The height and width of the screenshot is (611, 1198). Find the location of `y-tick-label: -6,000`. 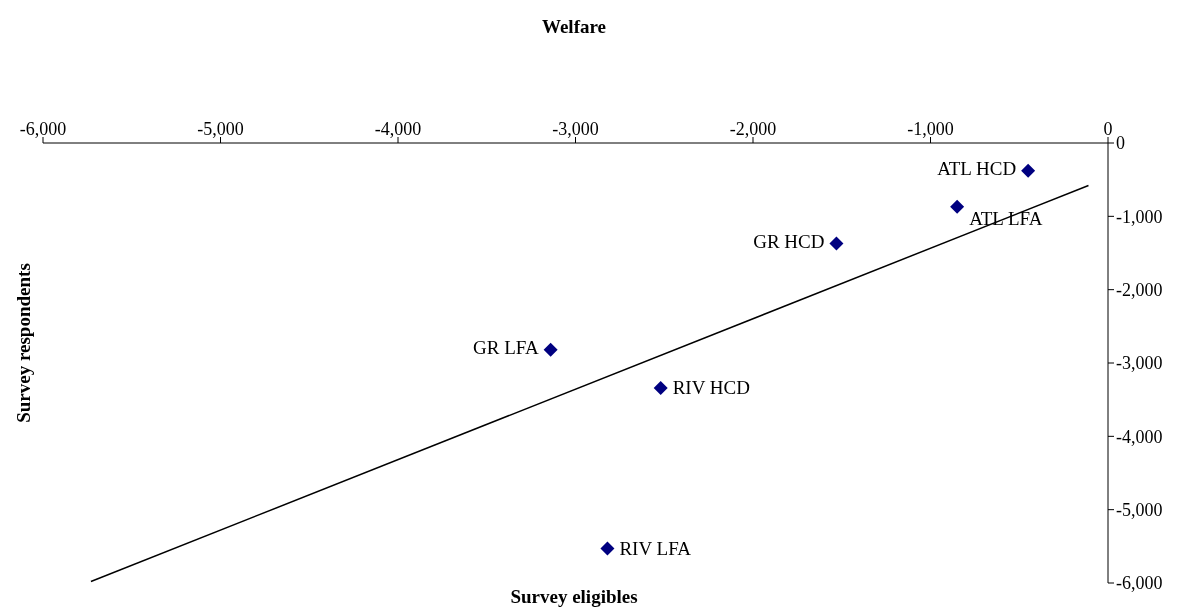

y-tick-label: -6,000 is located at coordinates (1139, 583).